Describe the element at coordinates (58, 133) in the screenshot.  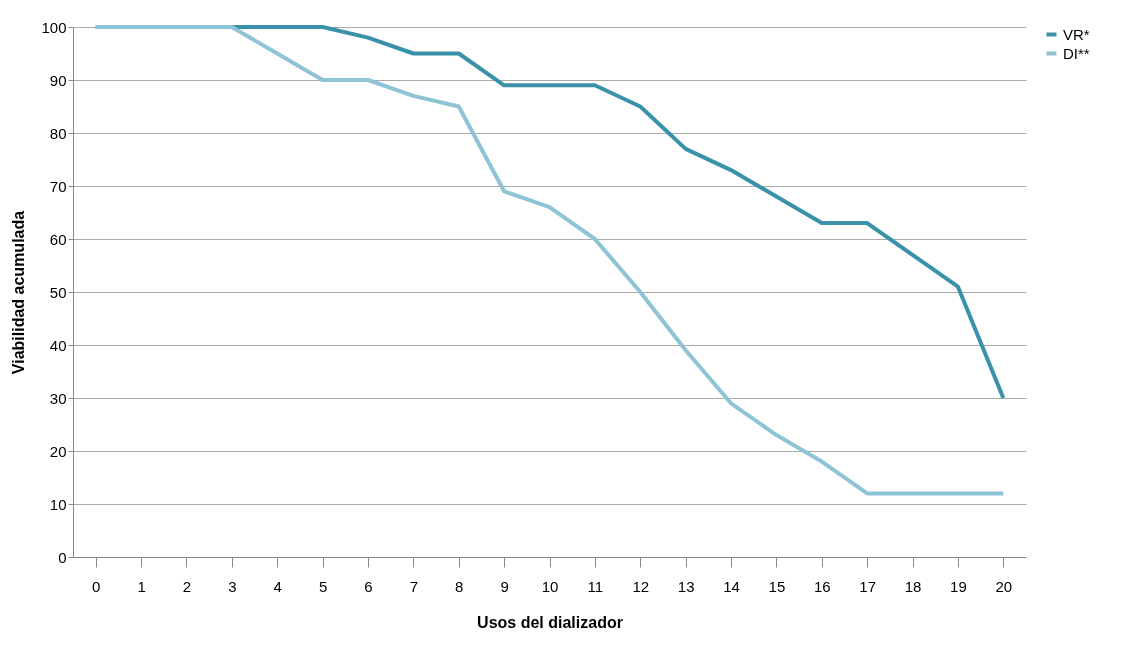
I see `y-tick-label: 80` at that location.